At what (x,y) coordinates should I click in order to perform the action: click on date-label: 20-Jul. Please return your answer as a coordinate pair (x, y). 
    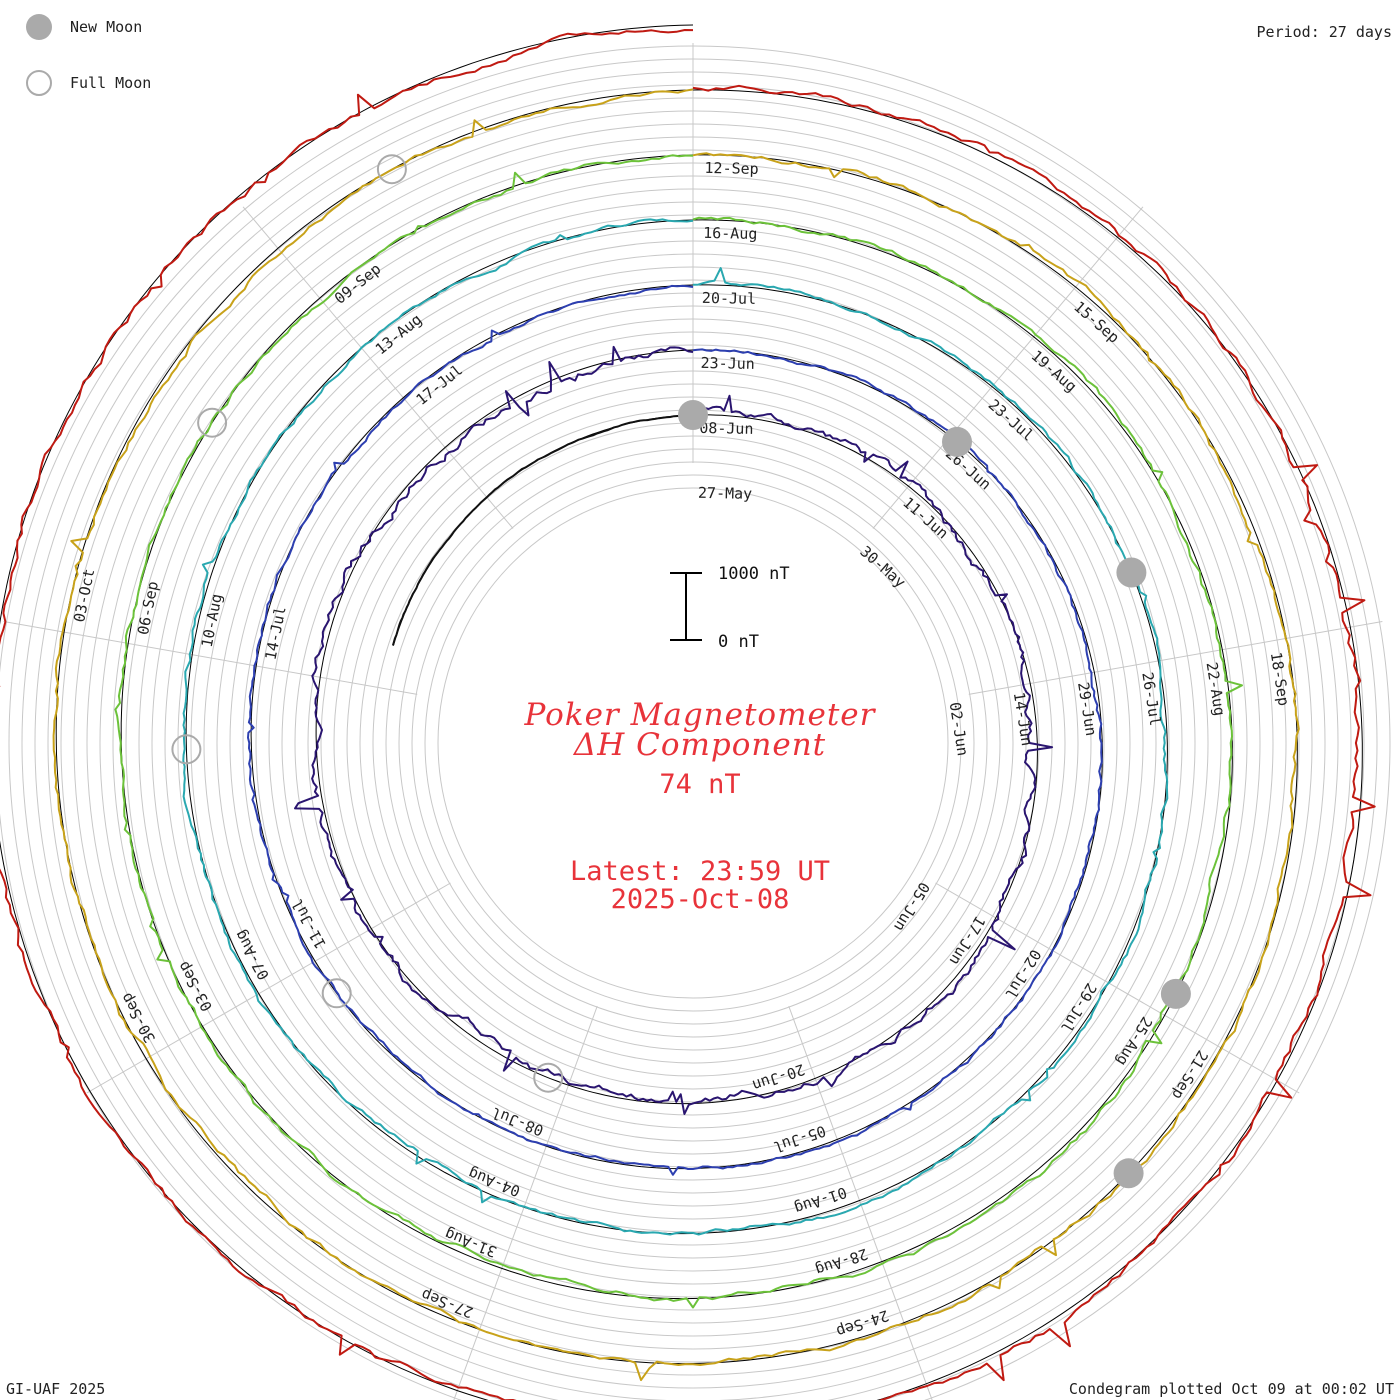
    Looking at the image, I should click on (729, 298).